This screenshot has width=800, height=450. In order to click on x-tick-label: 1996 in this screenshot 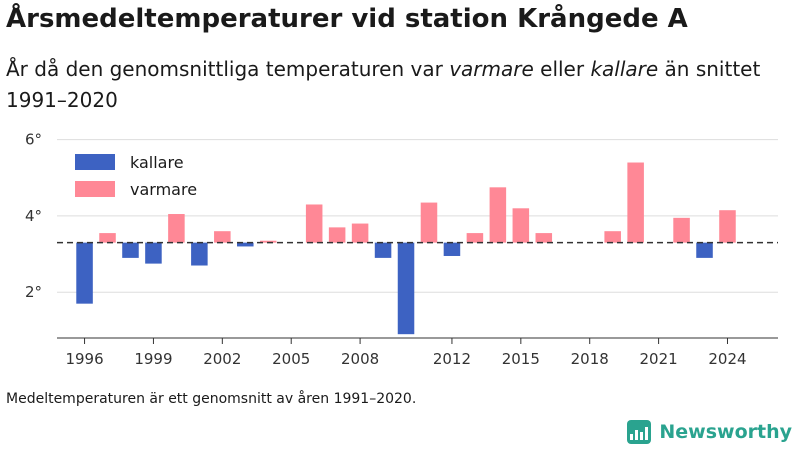, I will do `click(84, 359)`.